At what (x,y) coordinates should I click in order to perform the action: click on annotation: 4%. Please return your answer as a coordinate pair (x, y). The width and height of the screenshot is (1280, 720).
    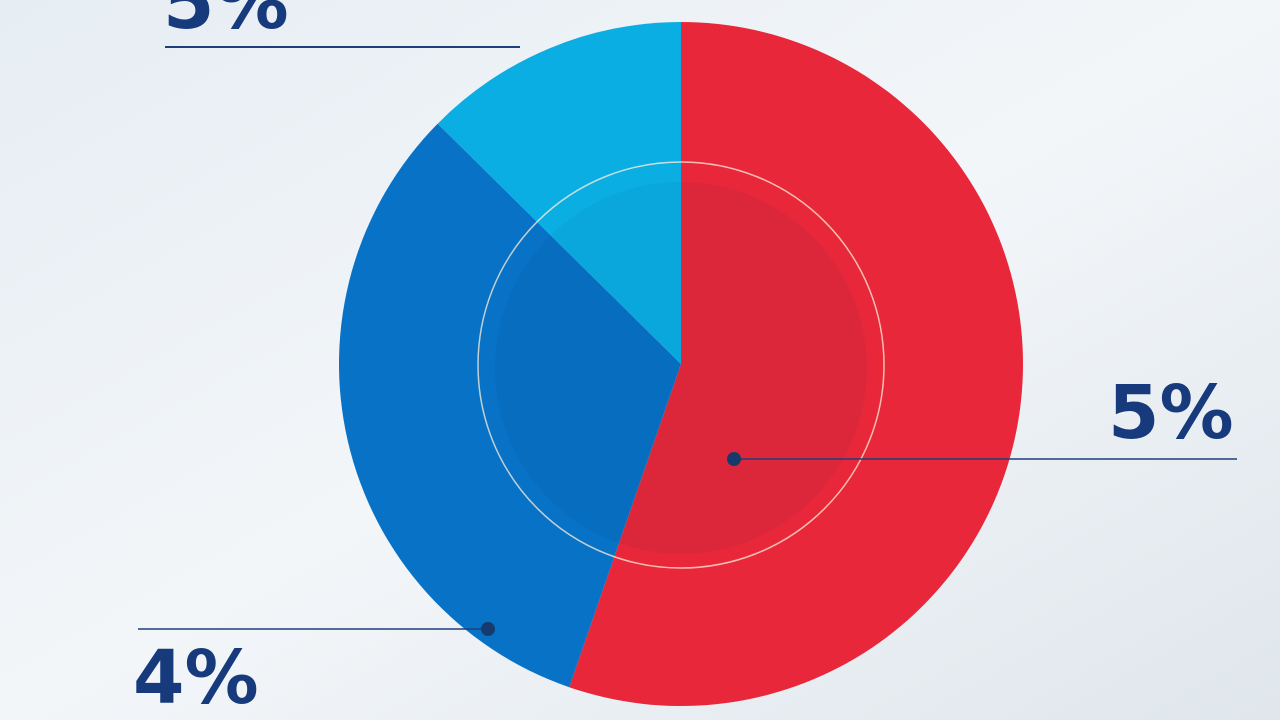
    Looking at the image, I should click on (196, 677).